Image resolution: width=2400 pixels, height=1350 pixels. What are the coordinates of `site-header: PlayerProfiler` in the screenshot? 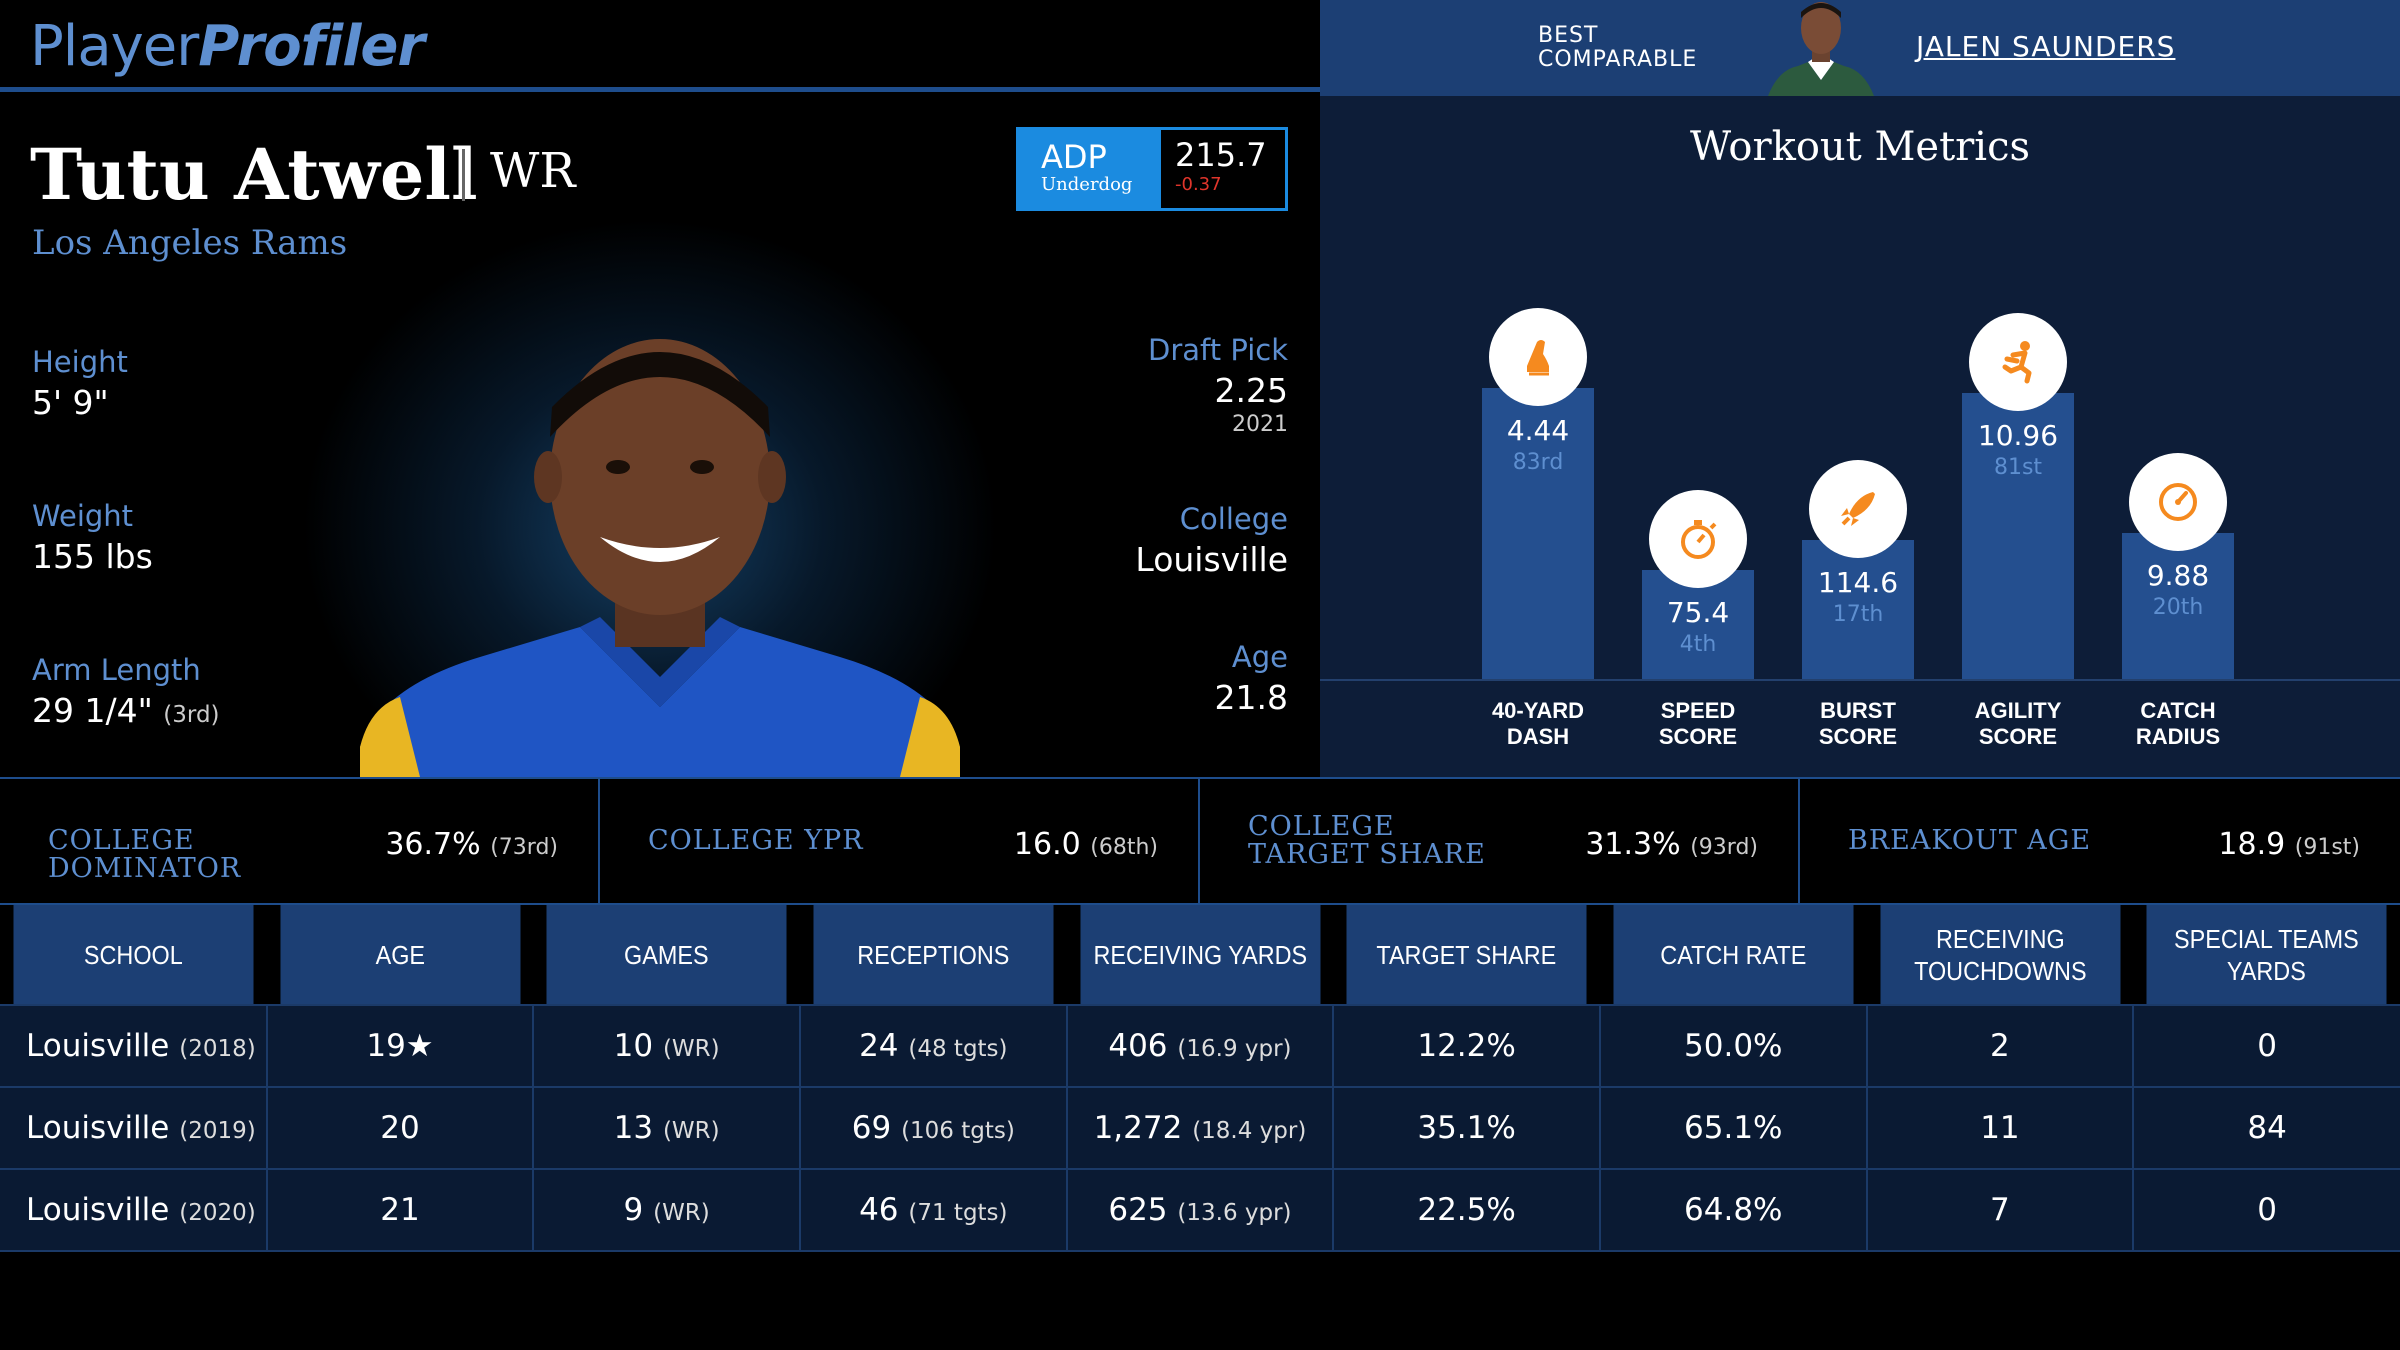 It's located at (660, 46).